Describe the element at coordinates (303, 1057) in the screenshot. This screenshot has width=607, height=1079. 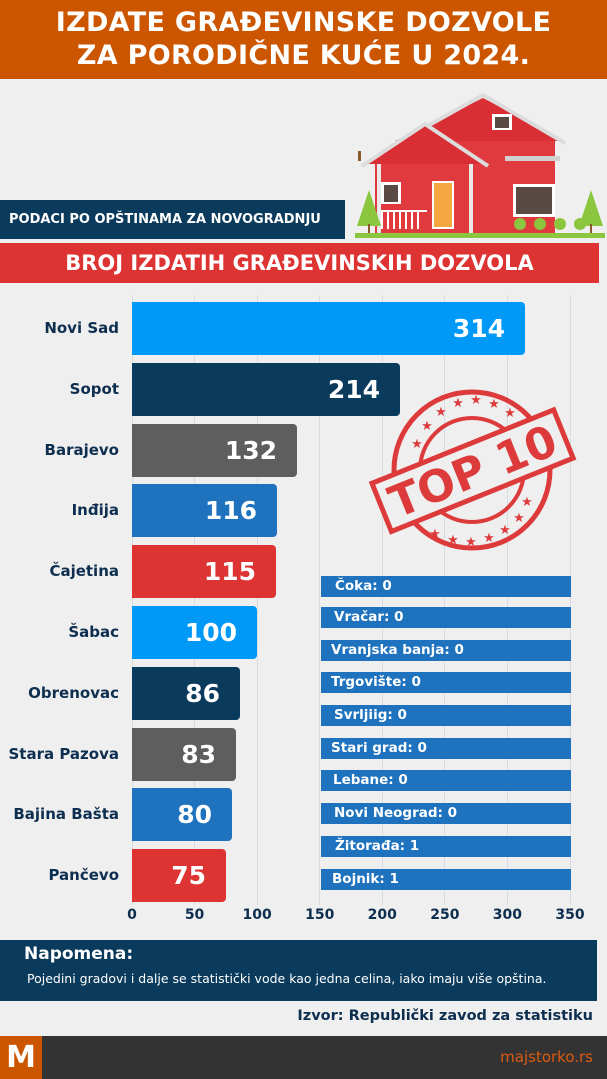
I see `footer: M majstorko.rs` at that location.